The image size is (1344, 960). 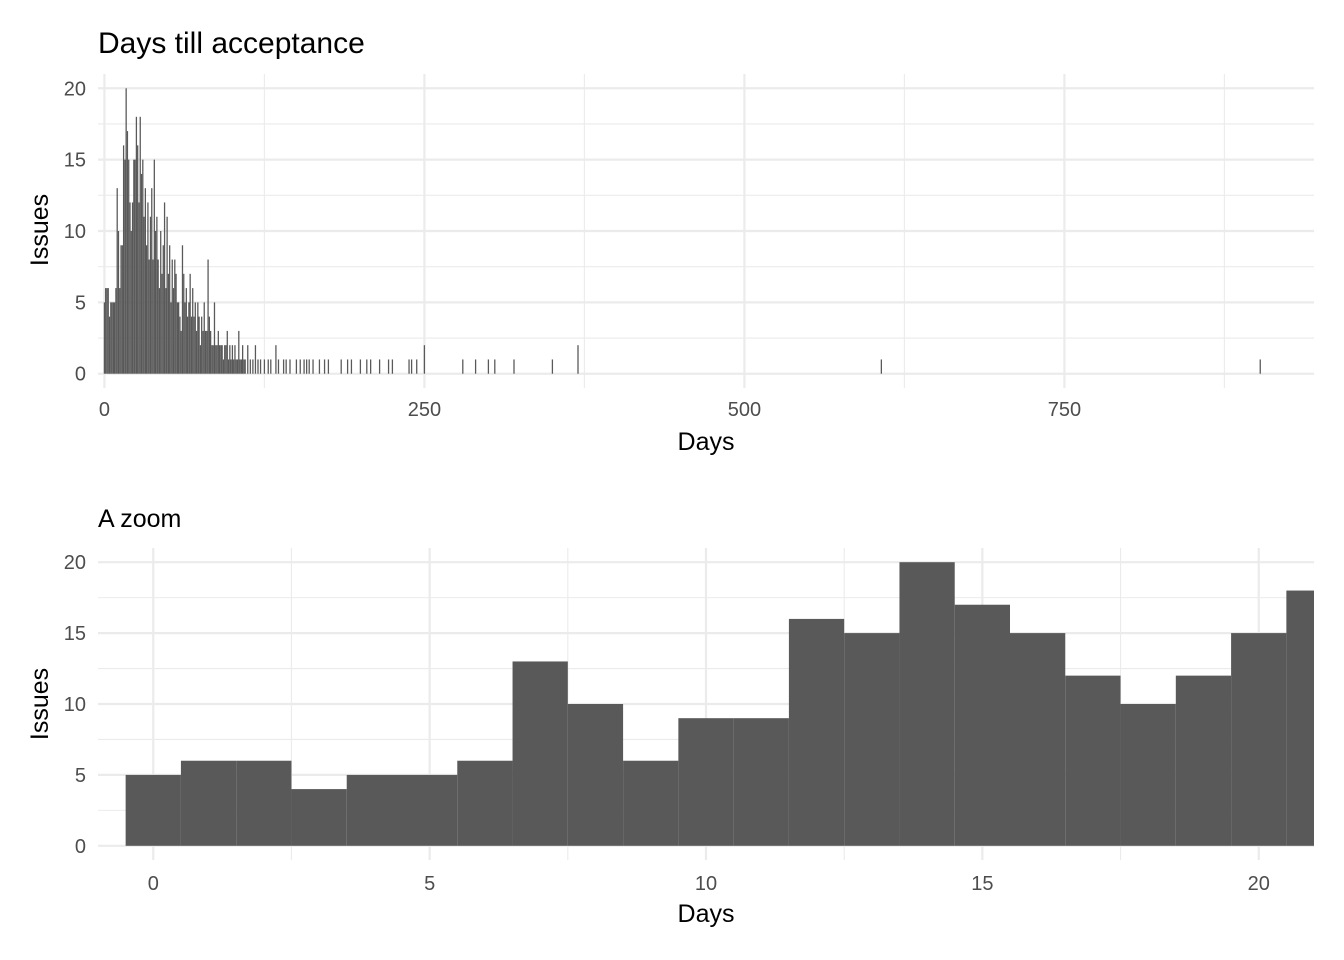 What do you see at coordinates (139, 519) in the screenshot?
I see `chart-title: A zoom` at bounding box center [139, 519].